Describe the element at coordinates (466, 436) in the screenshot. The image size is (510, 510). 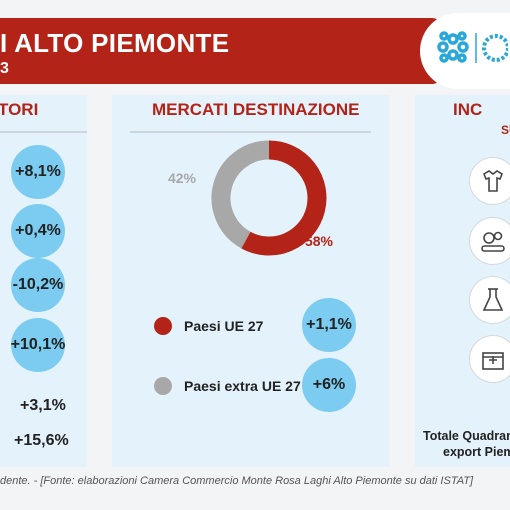
I see `incidenza-footer-line1: Totale Quadrant` at that location.